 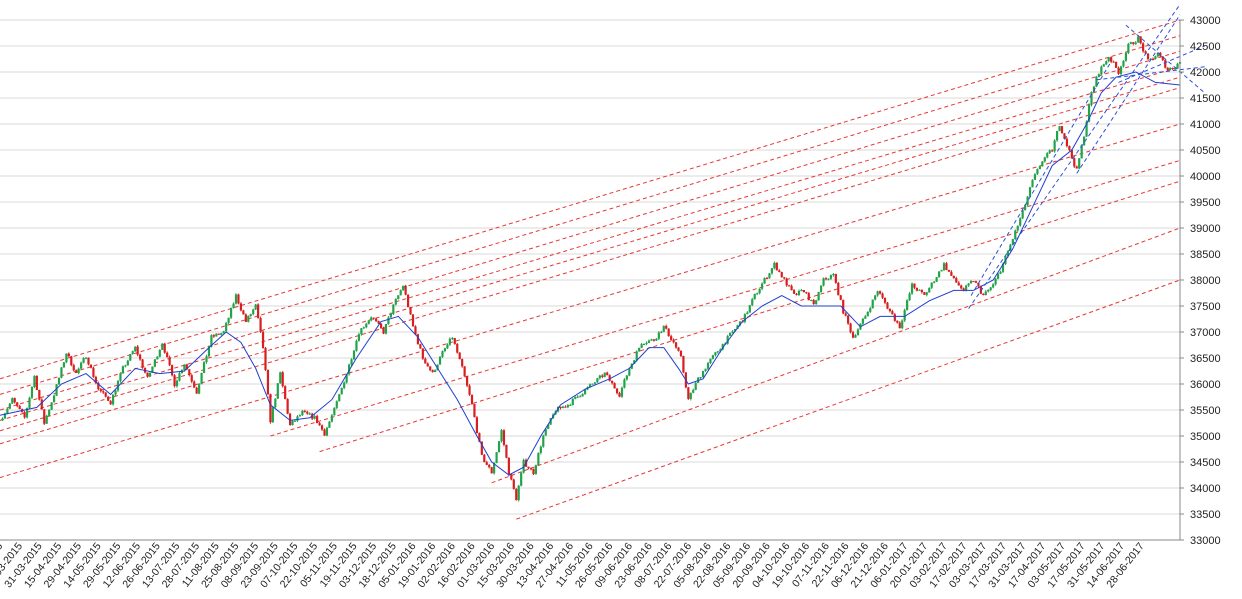 I want to click on y-tick-label: 34000, so click(x=1205, y=489).